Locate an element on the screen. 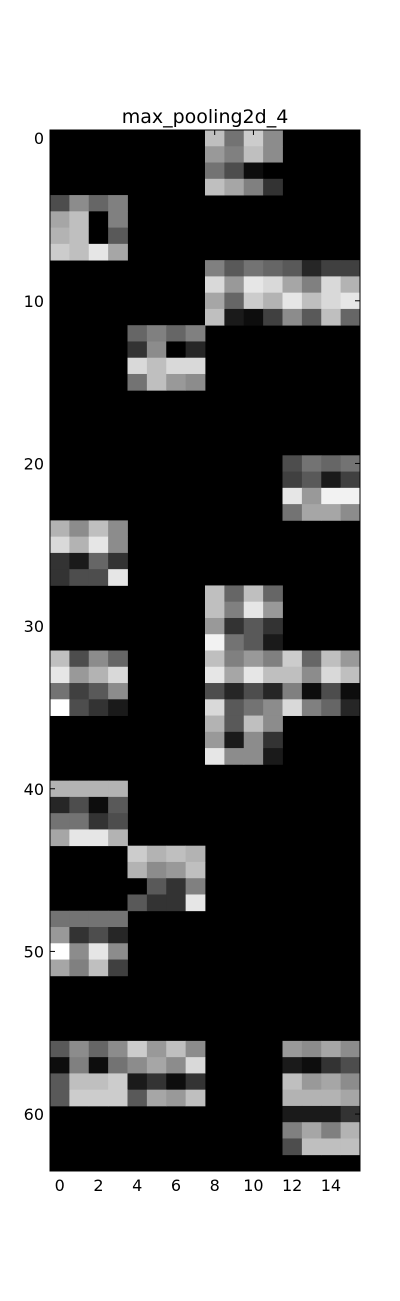  x-tick-label: 12 is located at coordinates (292, 1185).